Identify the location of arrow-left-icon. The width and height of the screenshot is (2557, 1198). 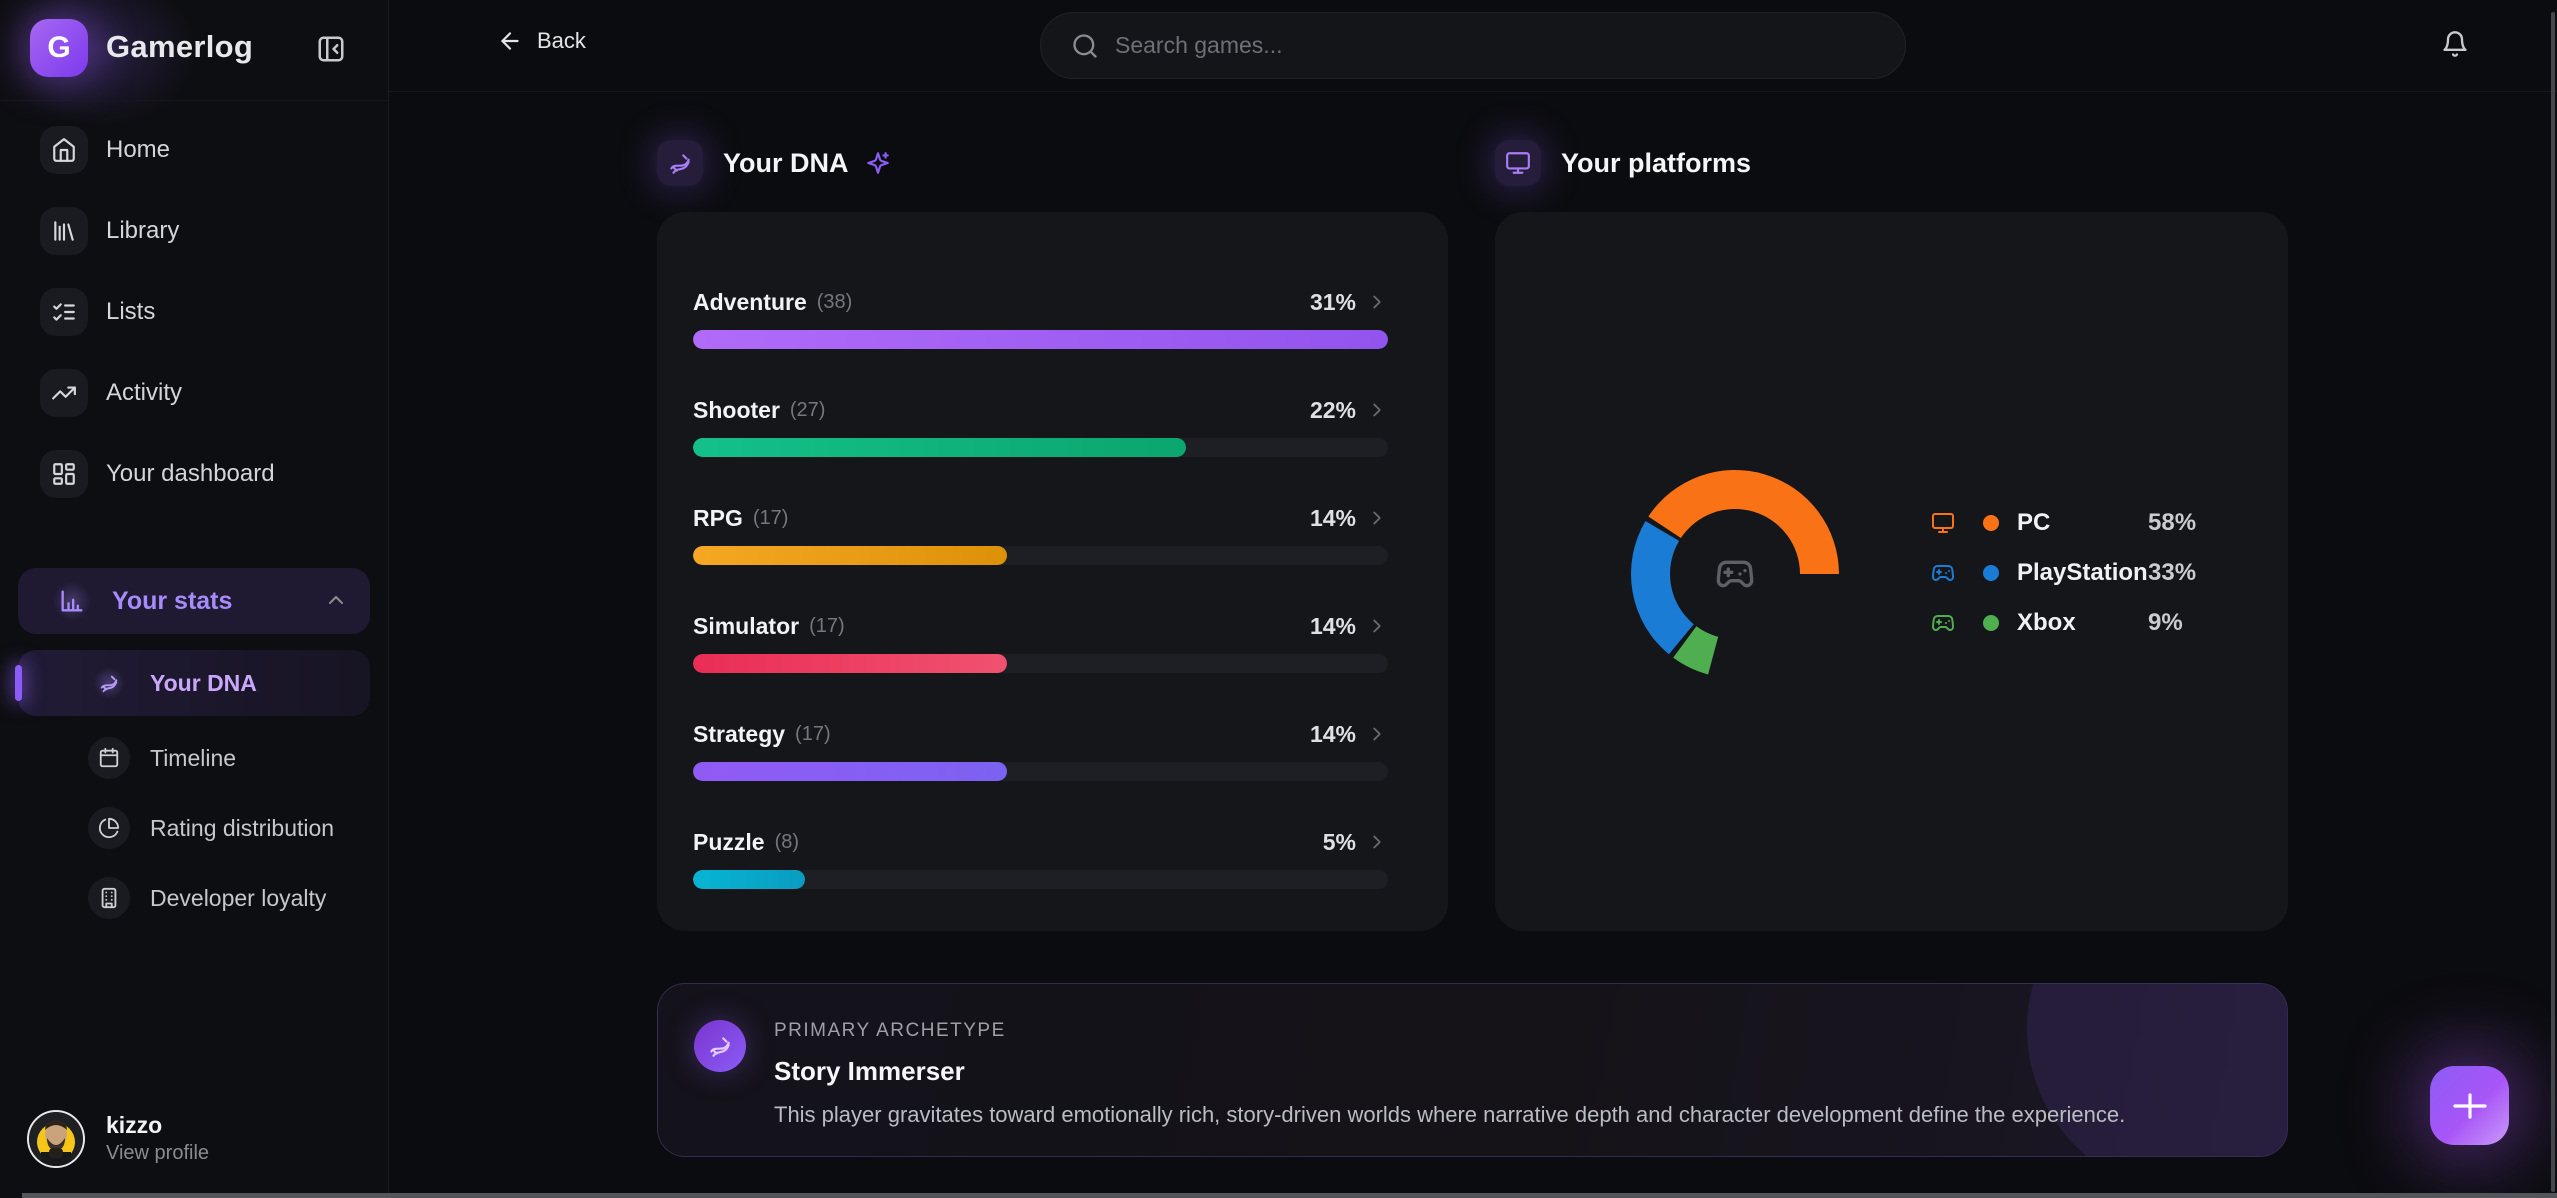
(510, 41).